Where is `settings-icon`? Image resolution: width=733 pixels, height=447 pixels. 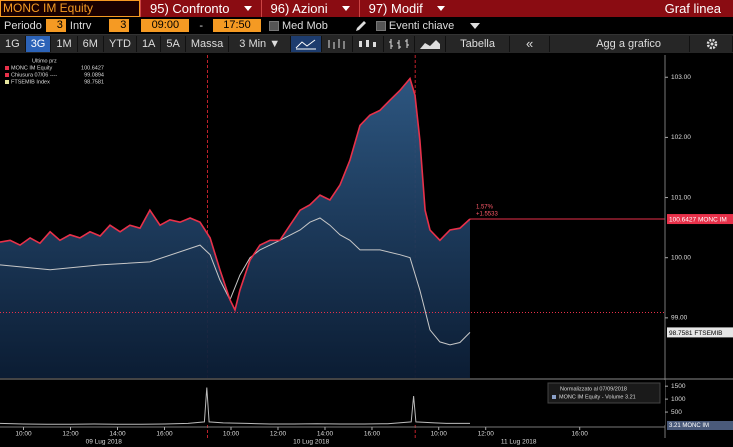
settings-icon is located at coordinates (712, 44).